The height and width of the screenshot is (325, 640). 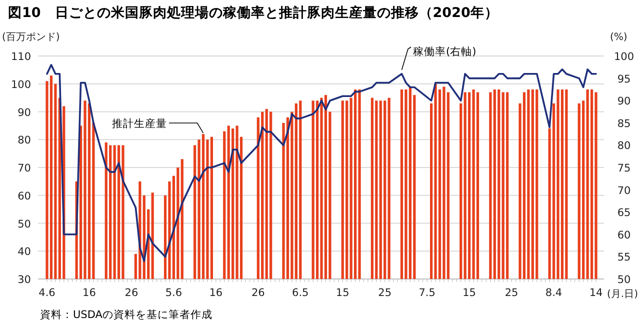 I want to click on x-tick-label: 7.5, so click(x=427, y=293).